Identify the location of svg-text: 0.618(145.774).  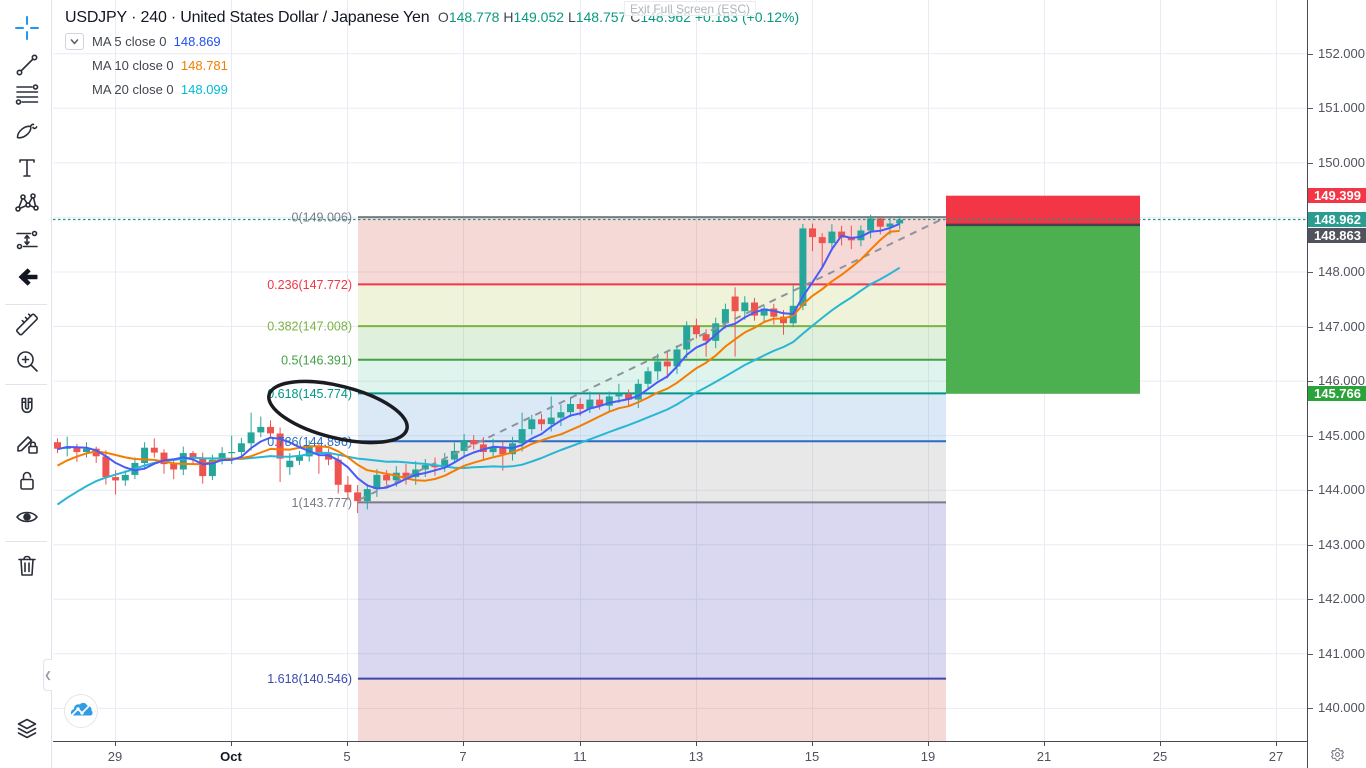
(309, 394).